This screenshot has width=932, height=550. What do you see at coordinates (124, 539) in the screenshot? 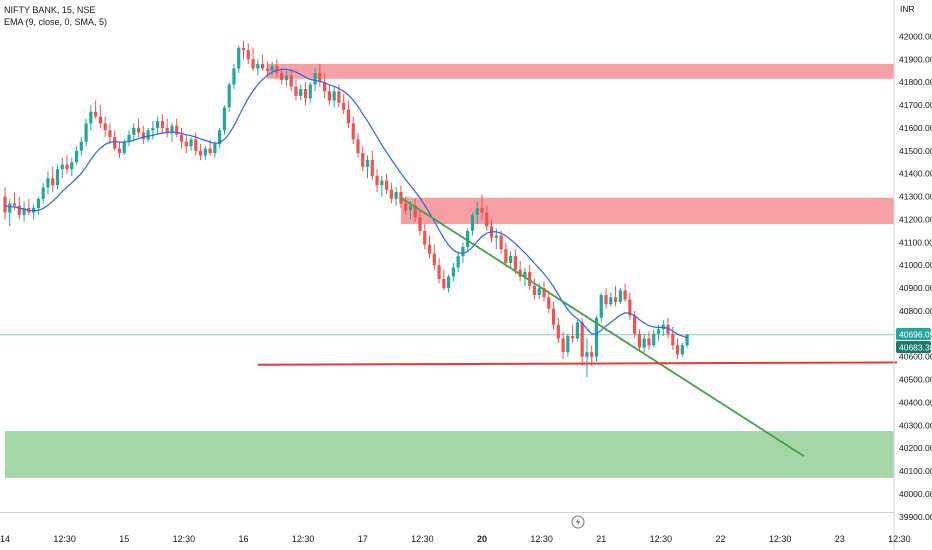
I see `time-tick-label: 15` at bounding box center [124, 539].